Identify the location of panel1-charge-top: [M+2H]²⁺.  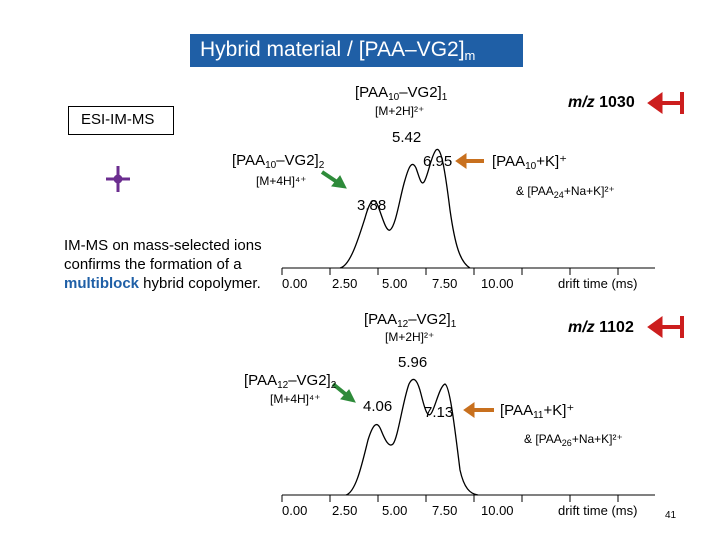
(400, 111).